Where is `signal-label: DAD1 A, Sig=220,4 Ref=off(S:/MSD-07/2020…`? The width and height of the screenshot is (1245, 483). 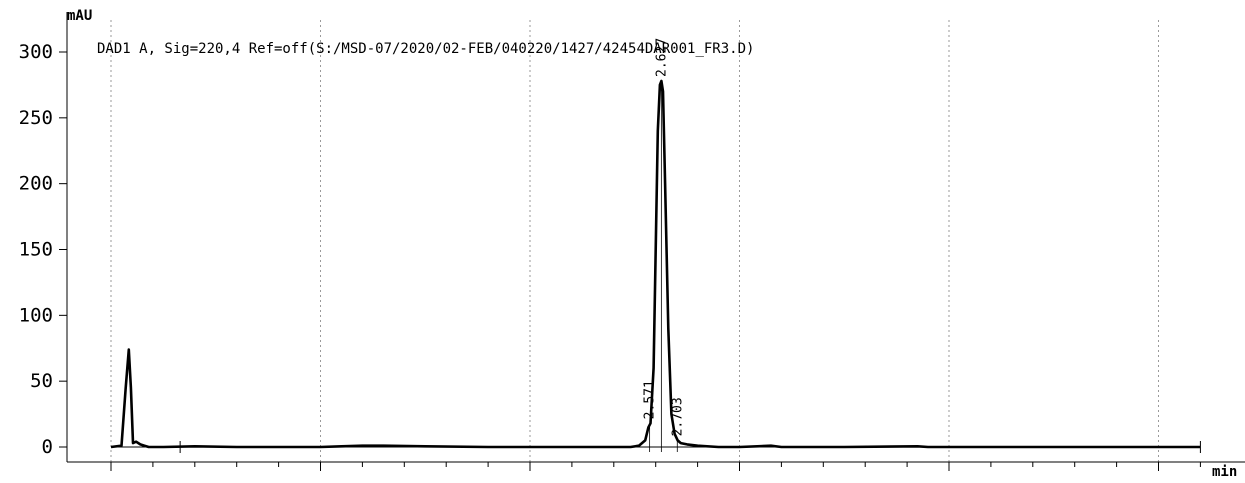
signal-label: DAD1 A, Sig=220,4 Ref=off(S:/MSD-07/2020… is located at coordinates (425, 49).